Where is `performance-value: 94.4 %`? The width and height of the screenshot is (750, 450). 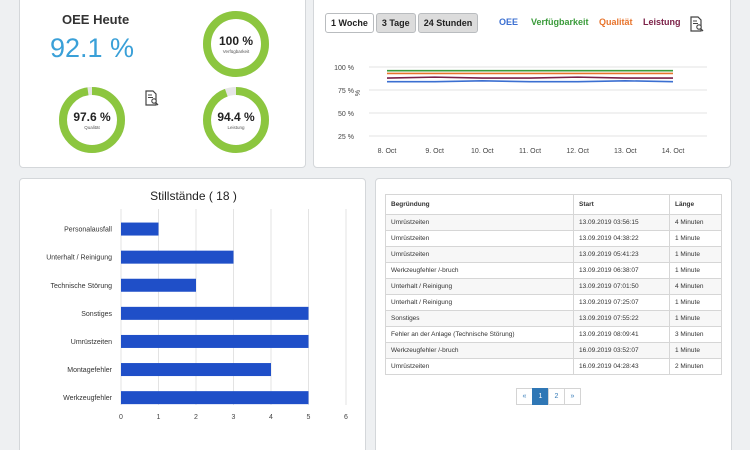
performance-value: 94.4 % is located at coordinates (236, 117).